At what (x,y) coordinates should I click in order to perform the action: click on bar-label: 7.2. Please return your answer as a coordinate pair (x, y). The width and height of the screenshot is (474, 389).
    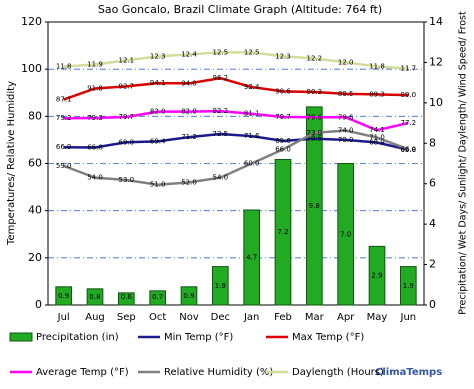
    Looking at the image, I should click on (282, 232).